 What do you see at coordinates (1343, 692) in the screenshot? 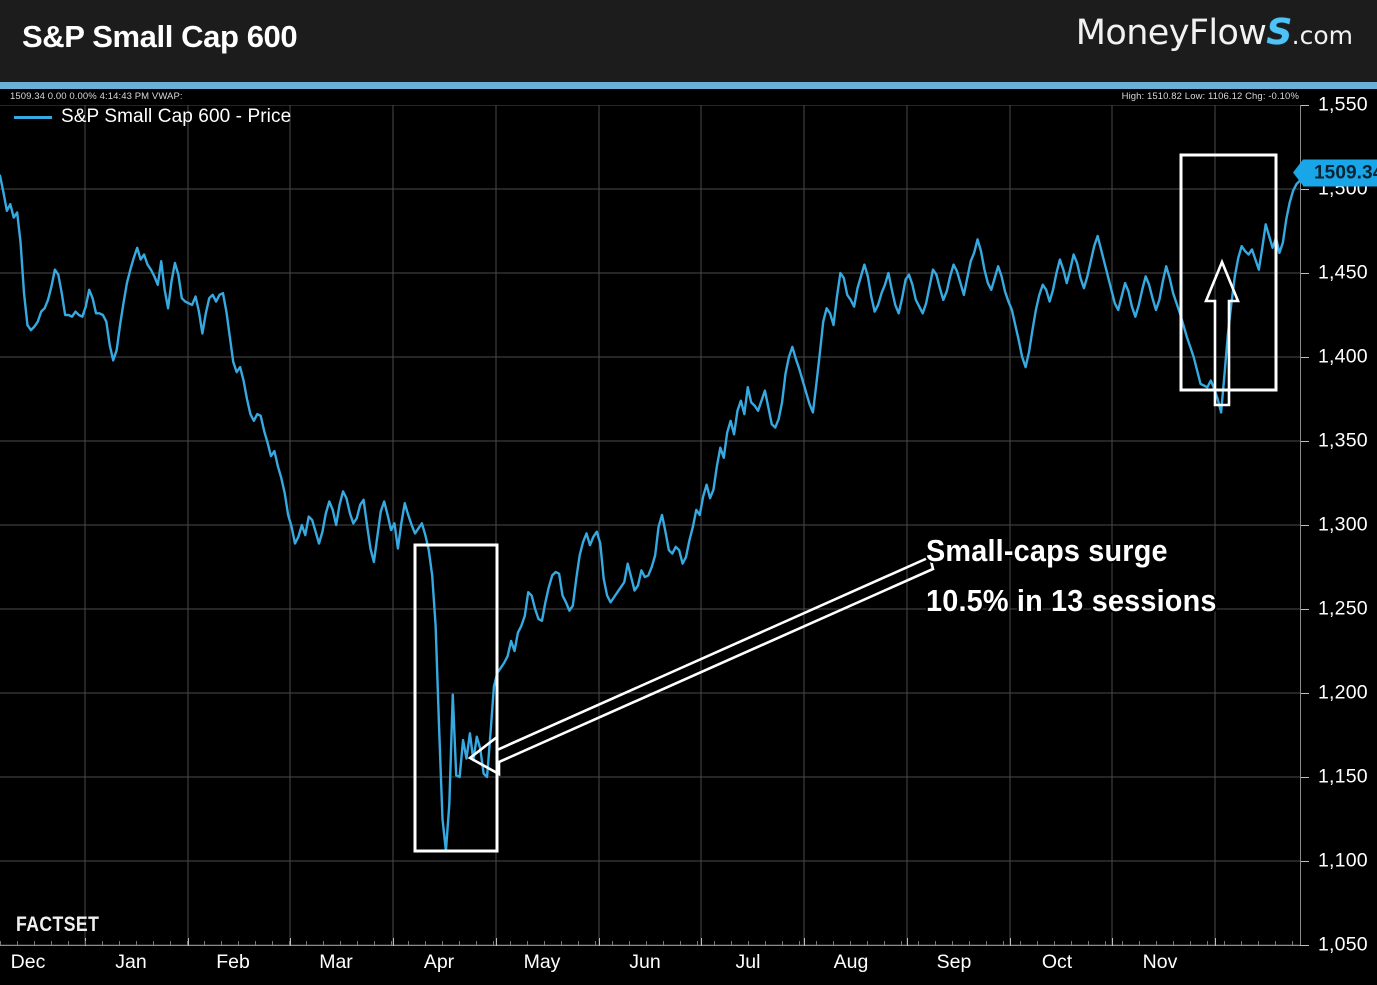
I see `y-axis-tick-label: 1,200` at bounding box center [1343, 692].